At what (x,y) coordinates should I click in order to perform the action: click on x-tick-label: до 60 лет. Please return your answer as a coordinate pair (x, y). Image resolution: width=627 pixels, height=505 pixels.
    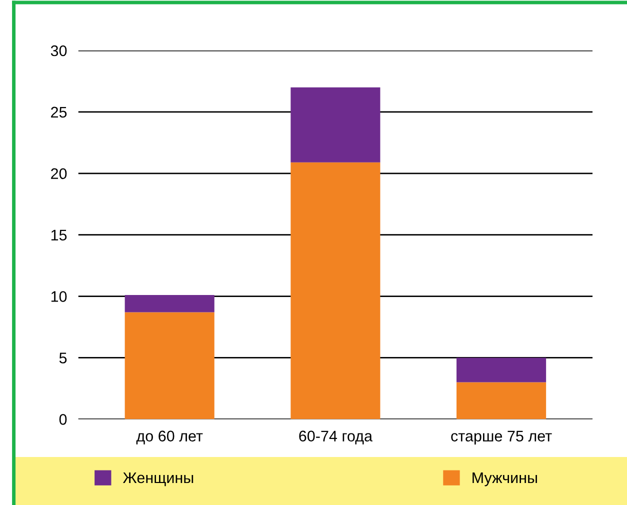
    Looking at the image, I should click on (169, 437).